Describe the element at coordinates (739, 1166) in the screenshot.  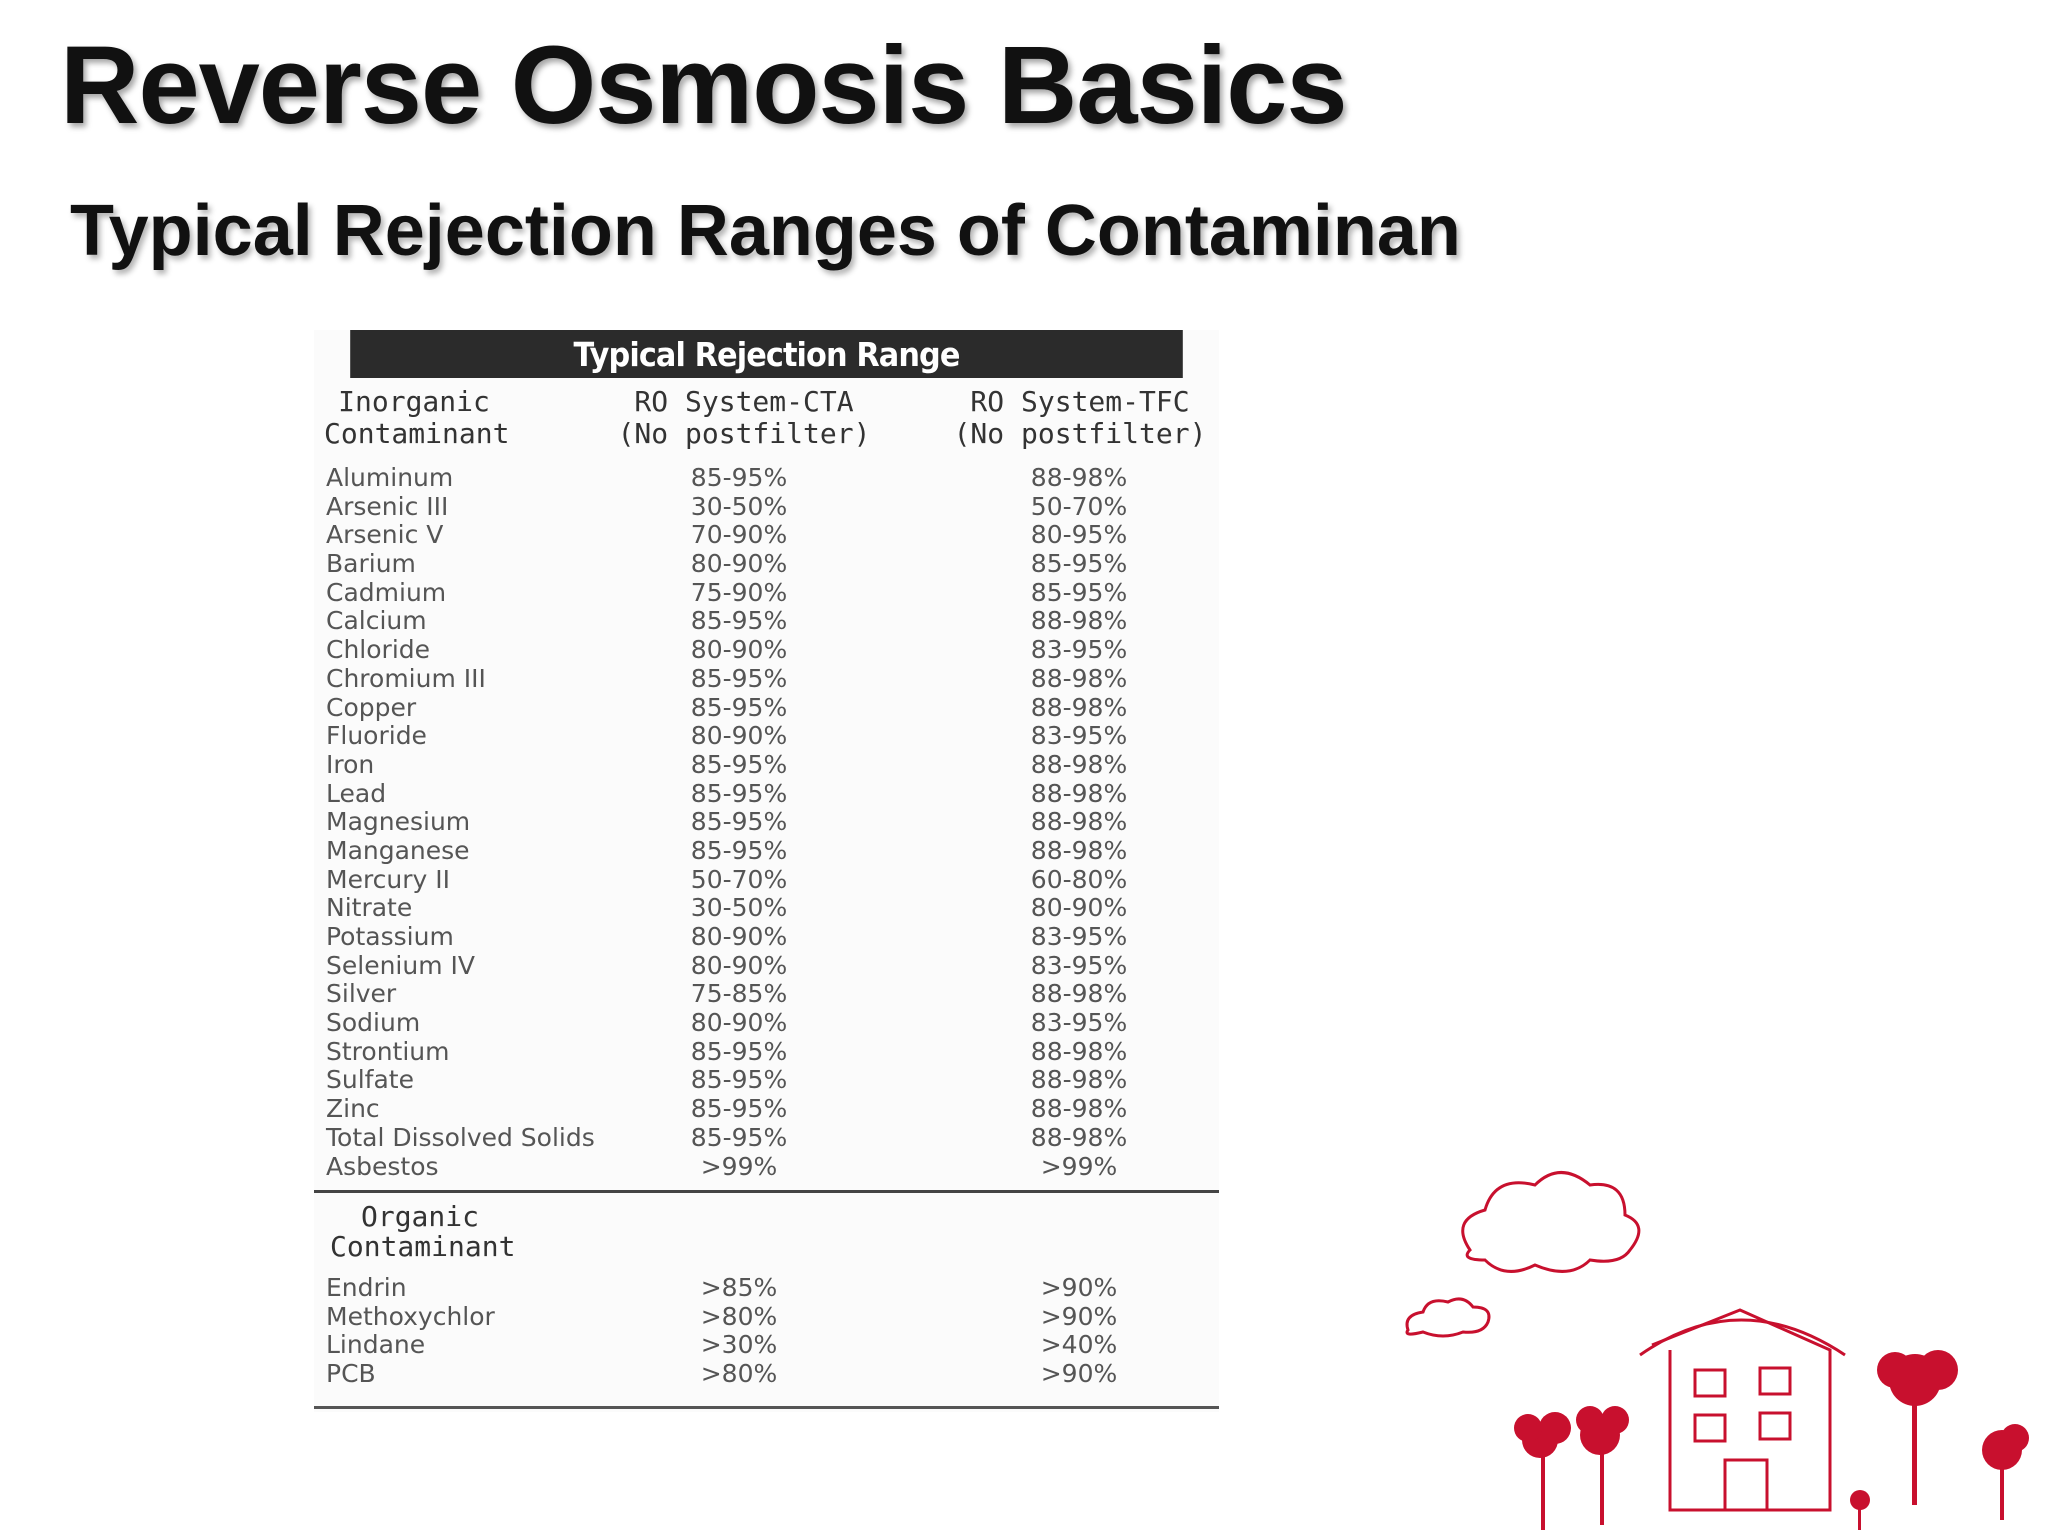
I see `cta-rejection-value: >99%` at that location.